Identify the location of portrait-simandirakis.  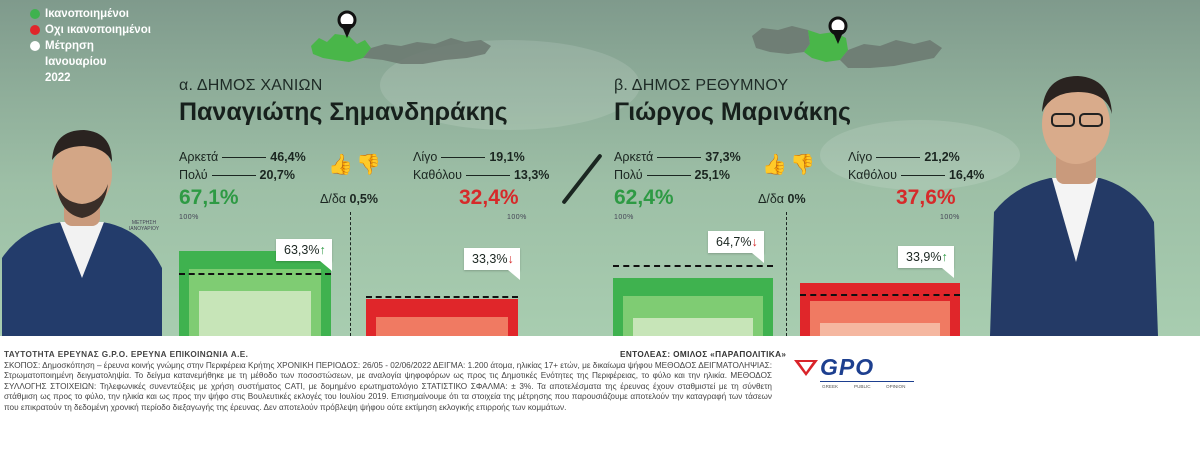
(82, 233).